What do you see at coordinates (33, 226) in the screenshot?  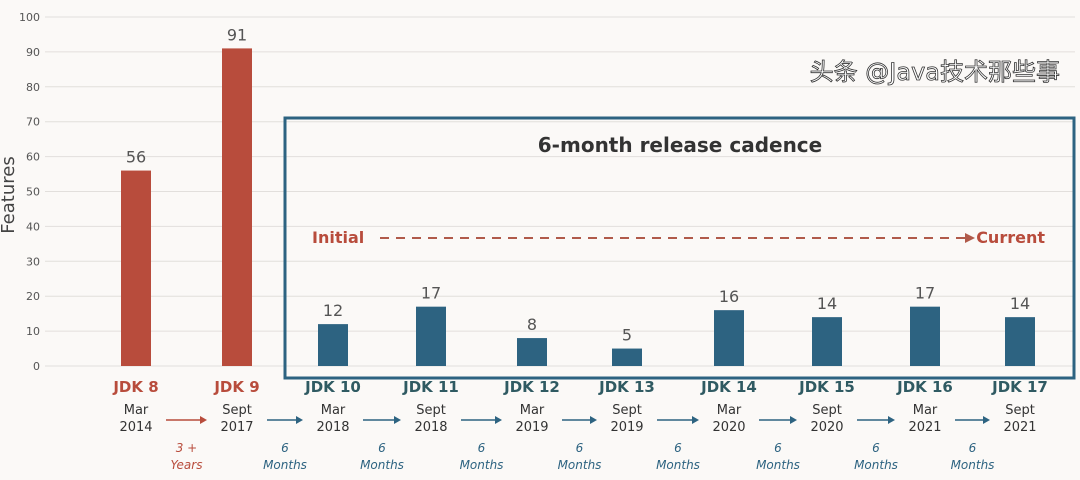 I see `y-tick-label: 40` at bounding box center [33, 226].